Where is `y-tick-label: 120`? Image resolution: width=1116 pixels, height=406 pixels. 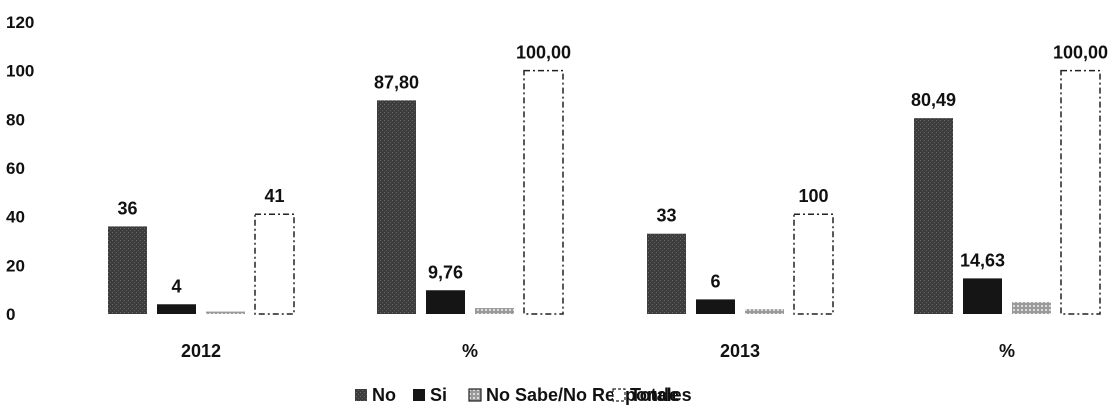
y-tick-label: 120 is located at coordinates (20, 22).